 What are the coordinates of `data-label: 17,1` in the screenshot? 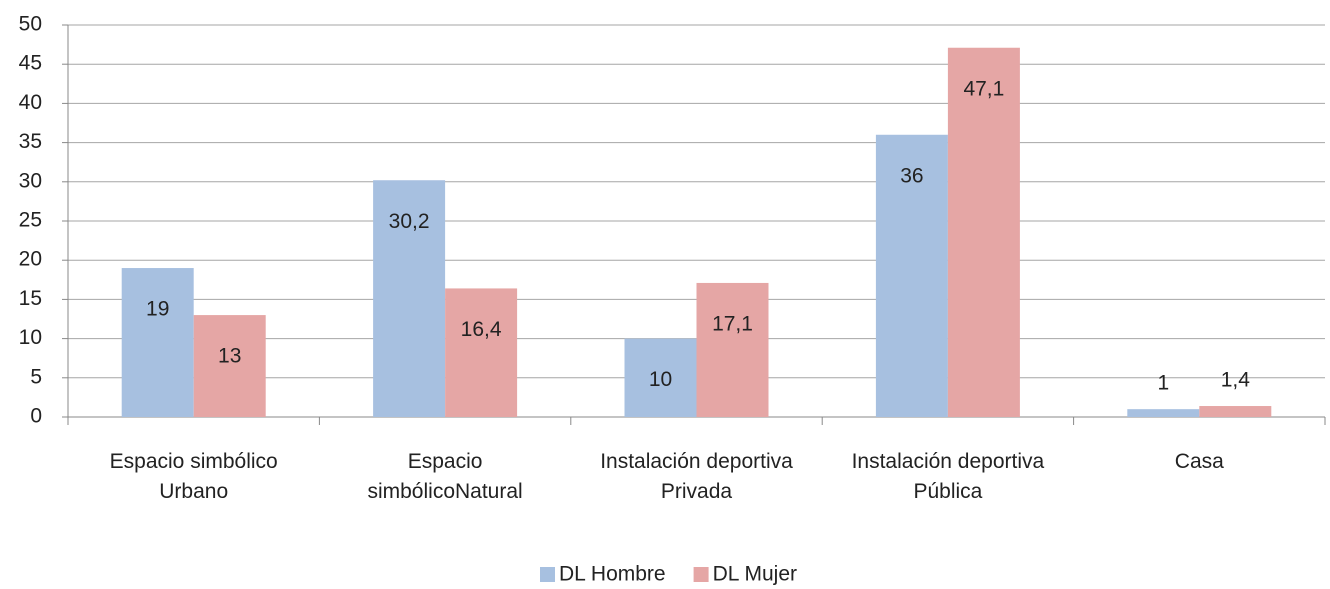 It's located at (732, 323).